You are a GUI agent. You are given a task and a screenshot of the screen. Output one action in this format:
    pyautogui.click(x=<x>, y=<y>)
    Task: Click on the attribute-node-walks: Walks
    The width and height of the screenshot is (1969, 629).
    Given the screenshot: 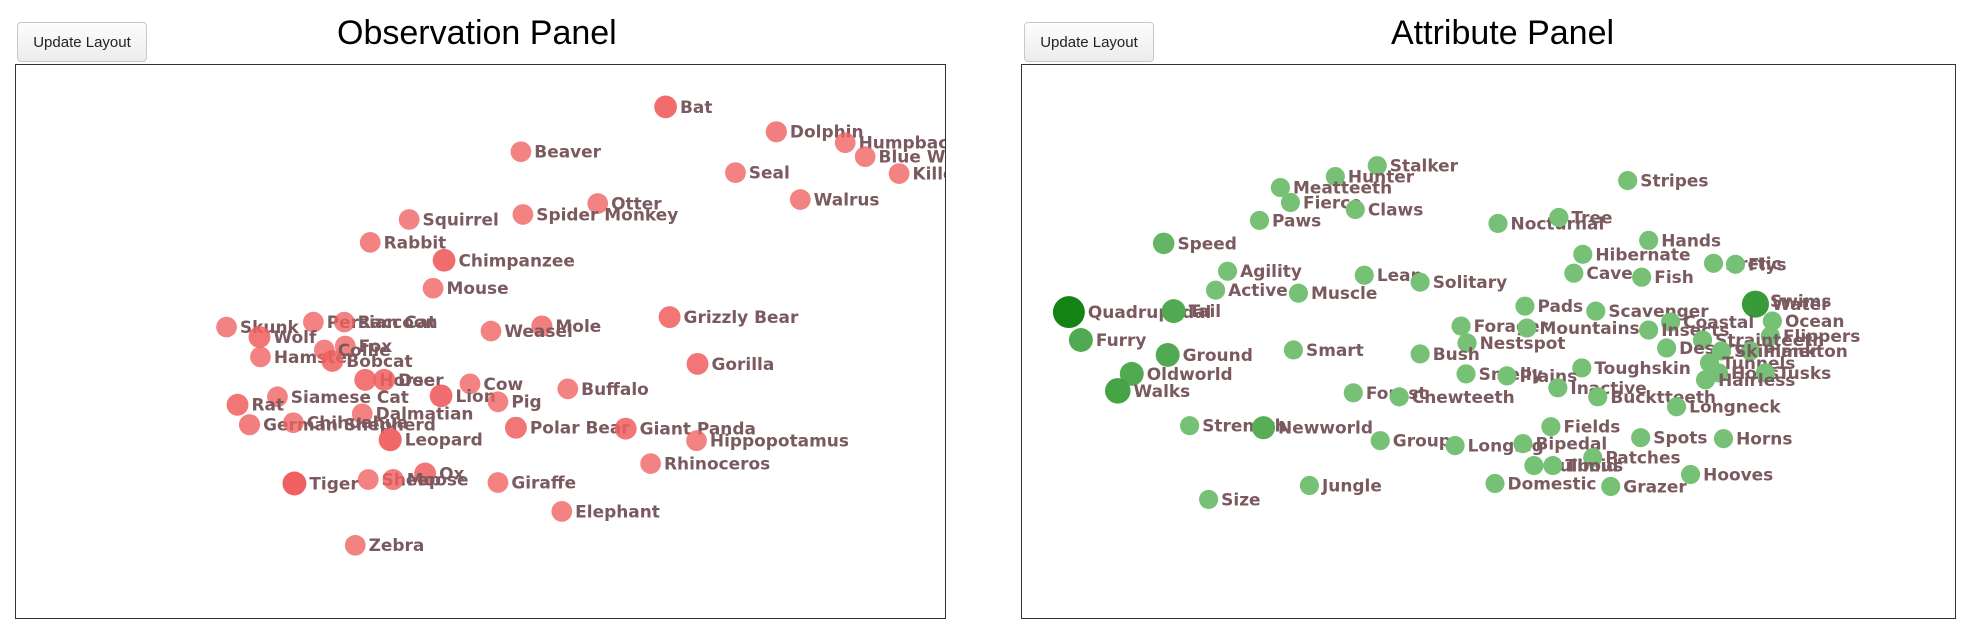 What is the action you would take?
    pyautogui.click(x=1147, y=391)
    